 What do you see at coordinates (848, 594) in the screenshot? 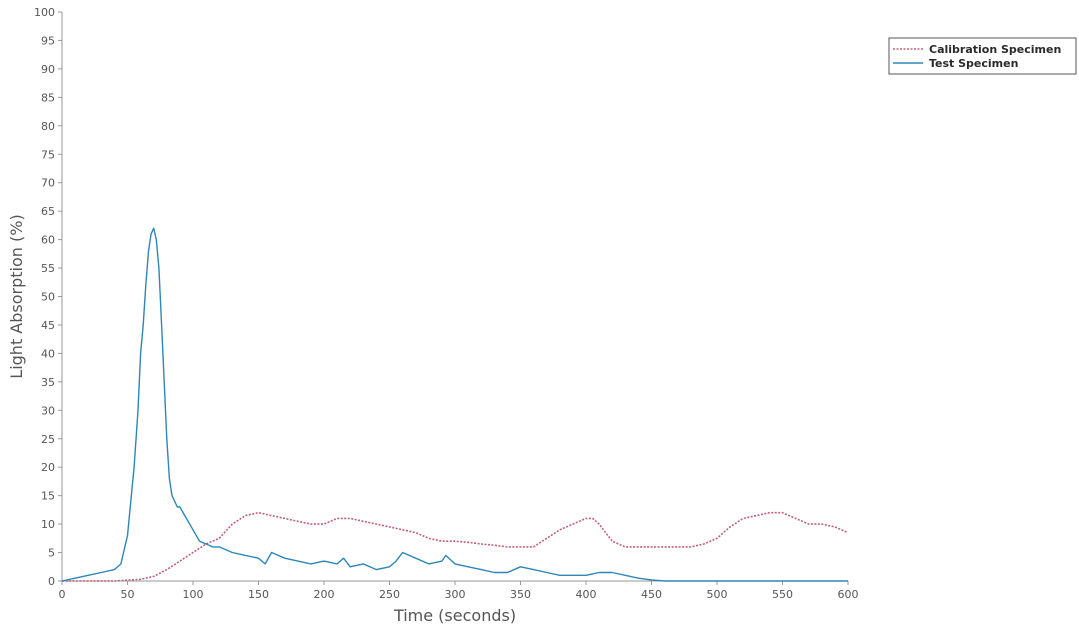
I see `x-tick-label: 600` at bounding box center [848, 594].